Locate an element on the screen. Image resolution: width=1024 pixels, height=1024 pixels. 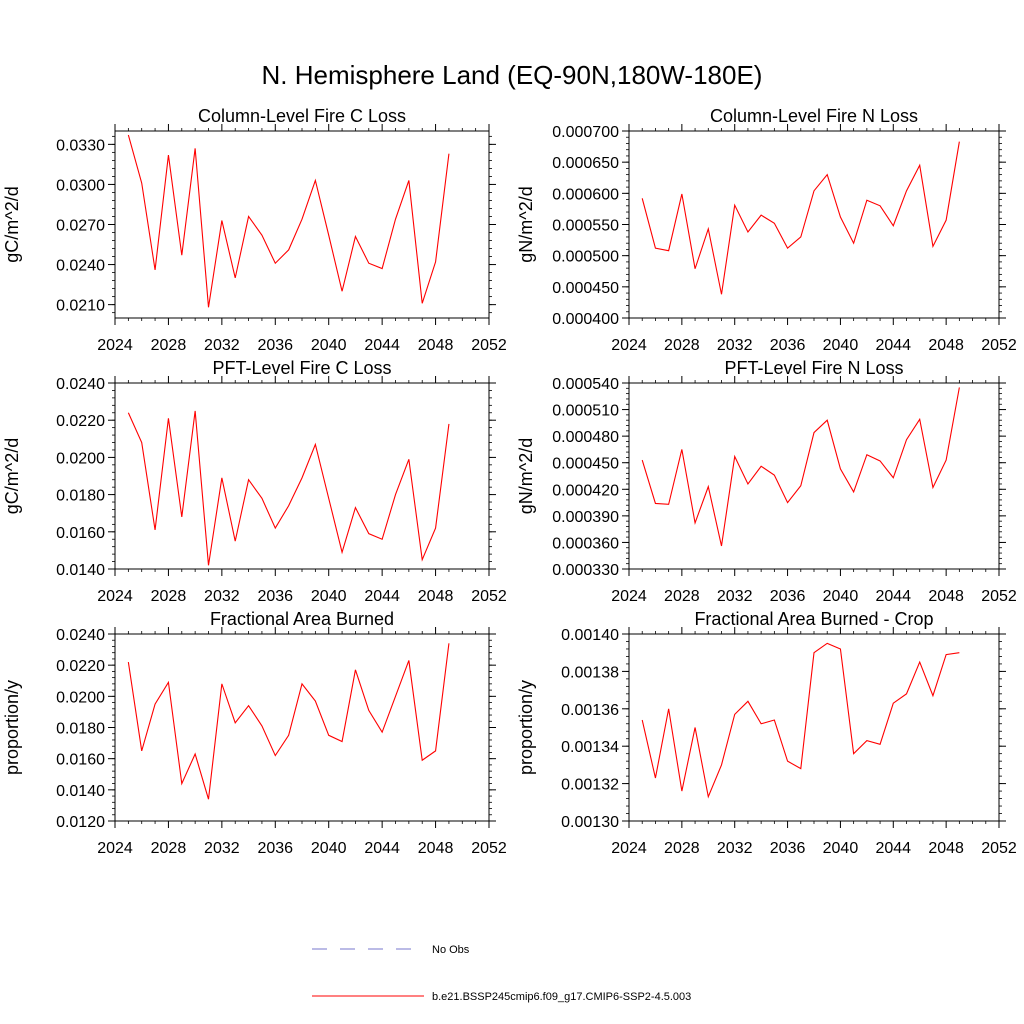
y-tick-label: 0.0120 is located at coordinates (80, 822).